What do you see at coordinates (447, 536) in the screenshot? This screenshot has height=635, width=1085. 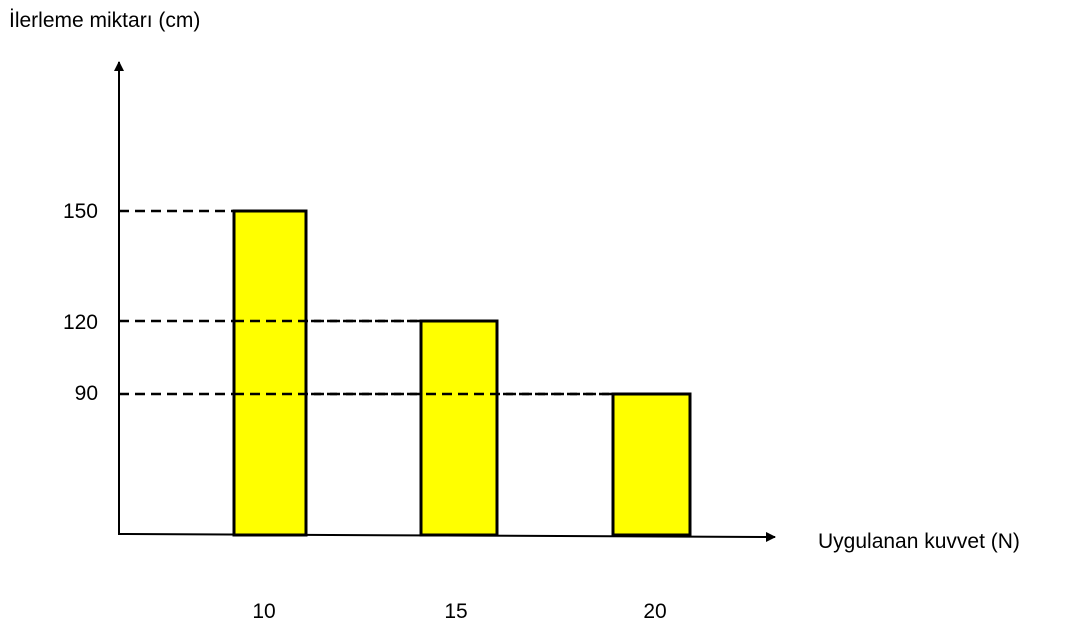 I see `x-axis` at bounding box center [447, 536].